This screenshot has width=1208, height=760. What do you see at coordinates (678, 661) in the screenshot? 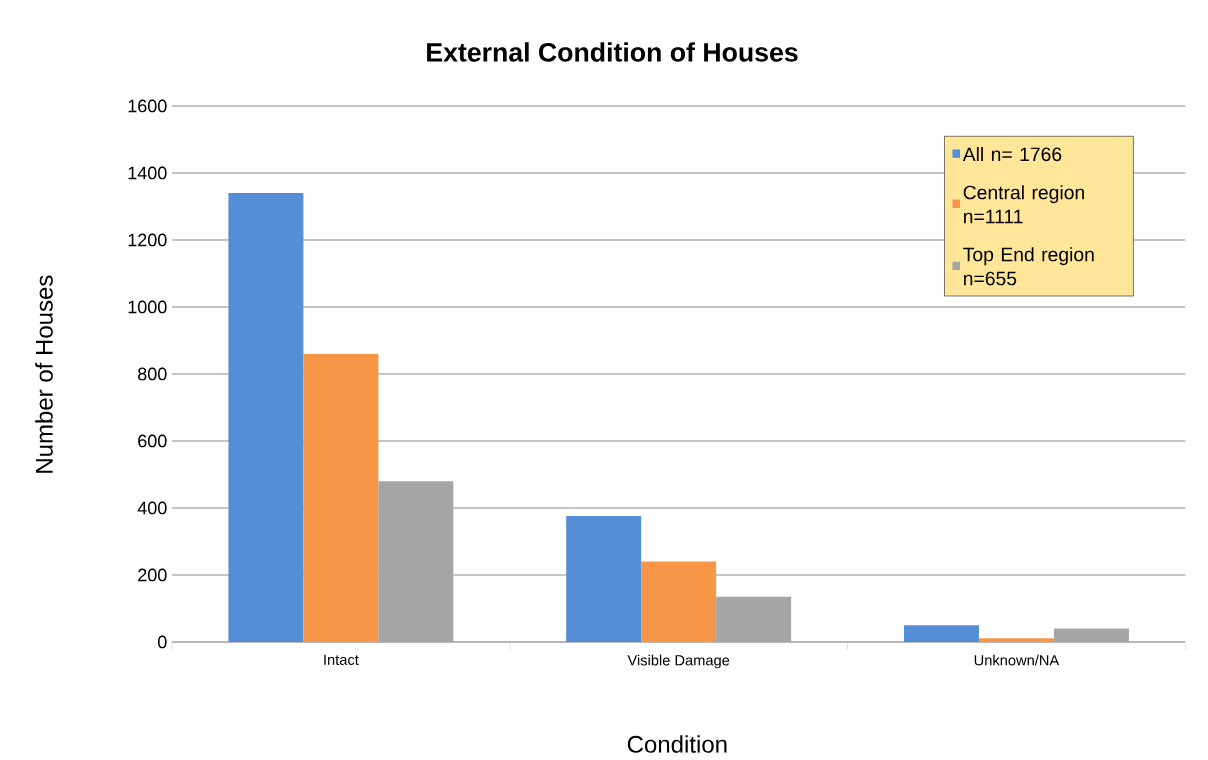
I see `x-tick-label: Visible Damage` at bounding box center [678, 661].